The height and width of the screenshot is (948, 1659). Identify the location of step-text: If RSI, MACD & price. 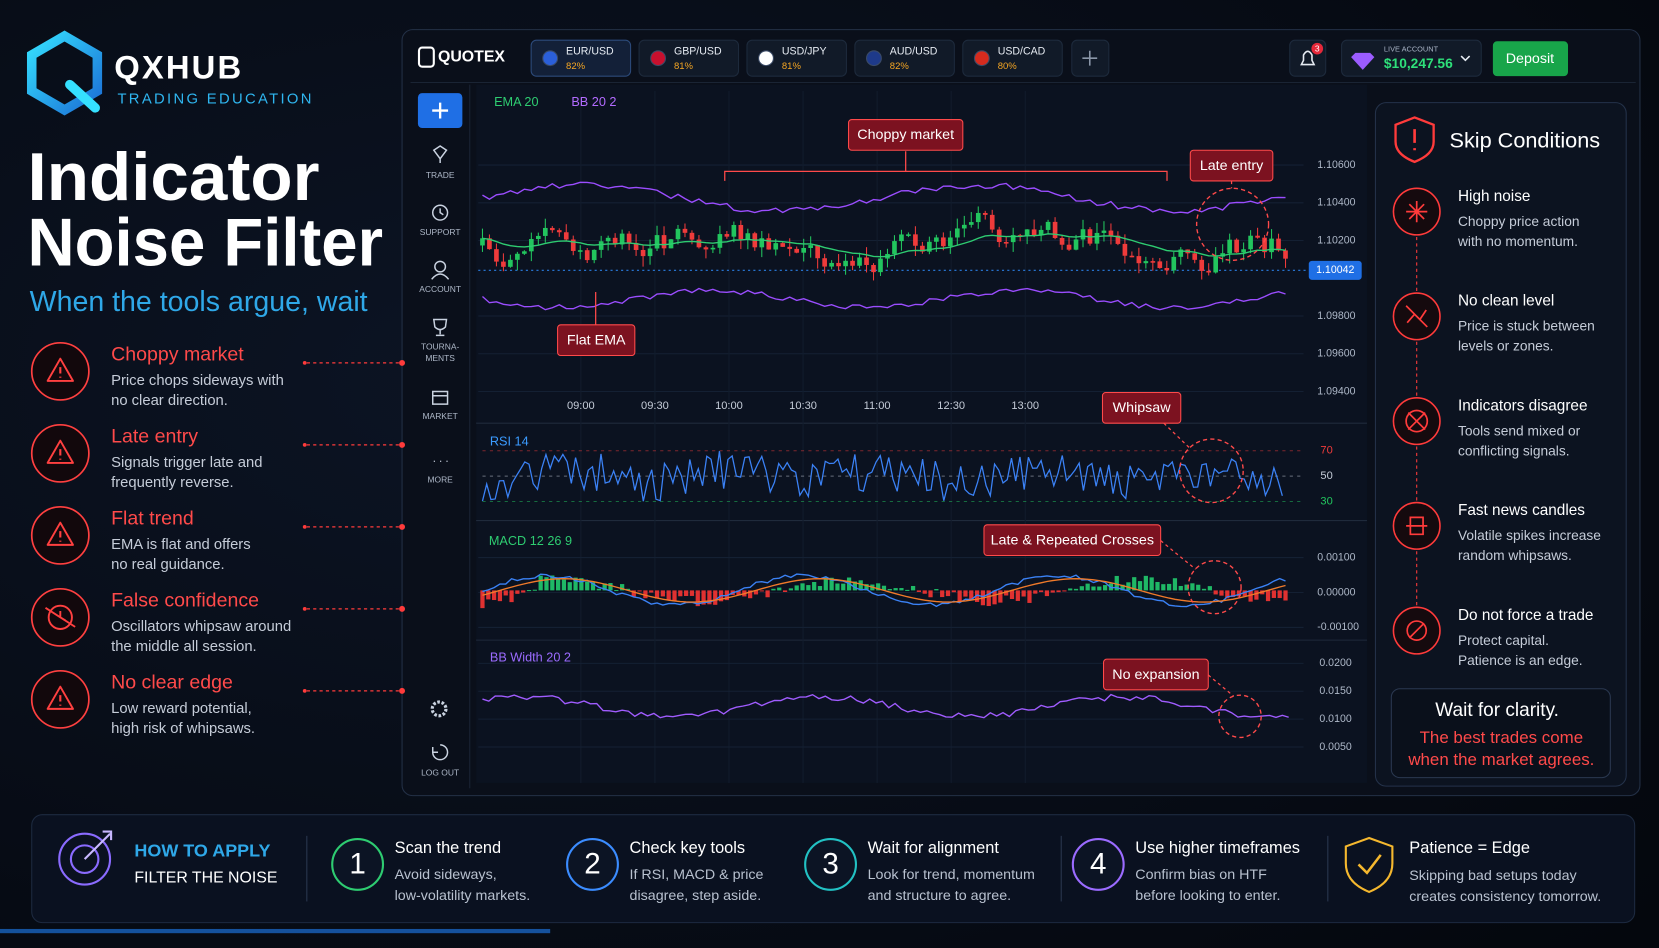
(697, 875).